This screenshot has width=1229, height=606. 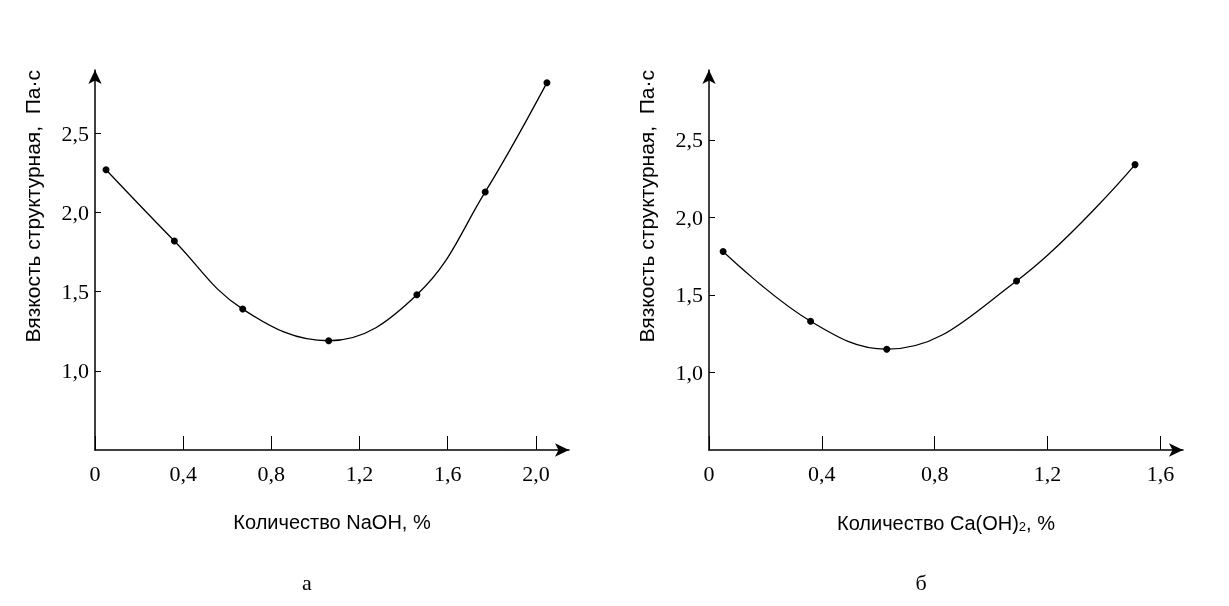 What do you see at coordinates (536, 473) in the screenshot?
I see `x-tick-label: 2,0` at bounding box center [536, 473].